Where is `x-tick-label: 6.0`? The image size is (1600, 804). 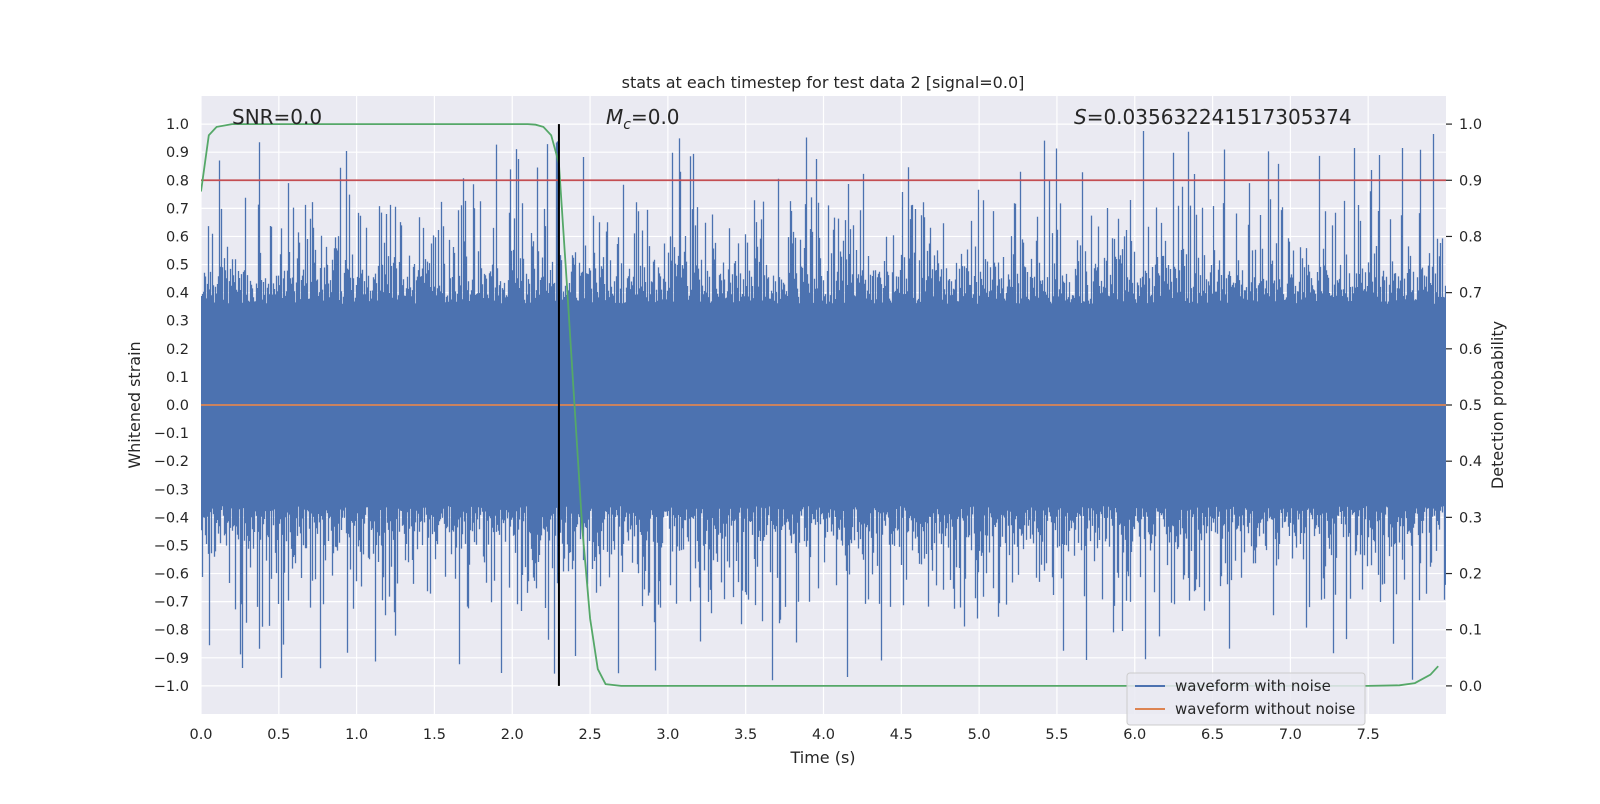
x-tick-label: 6.0 is located at coordinates (1134, 735).